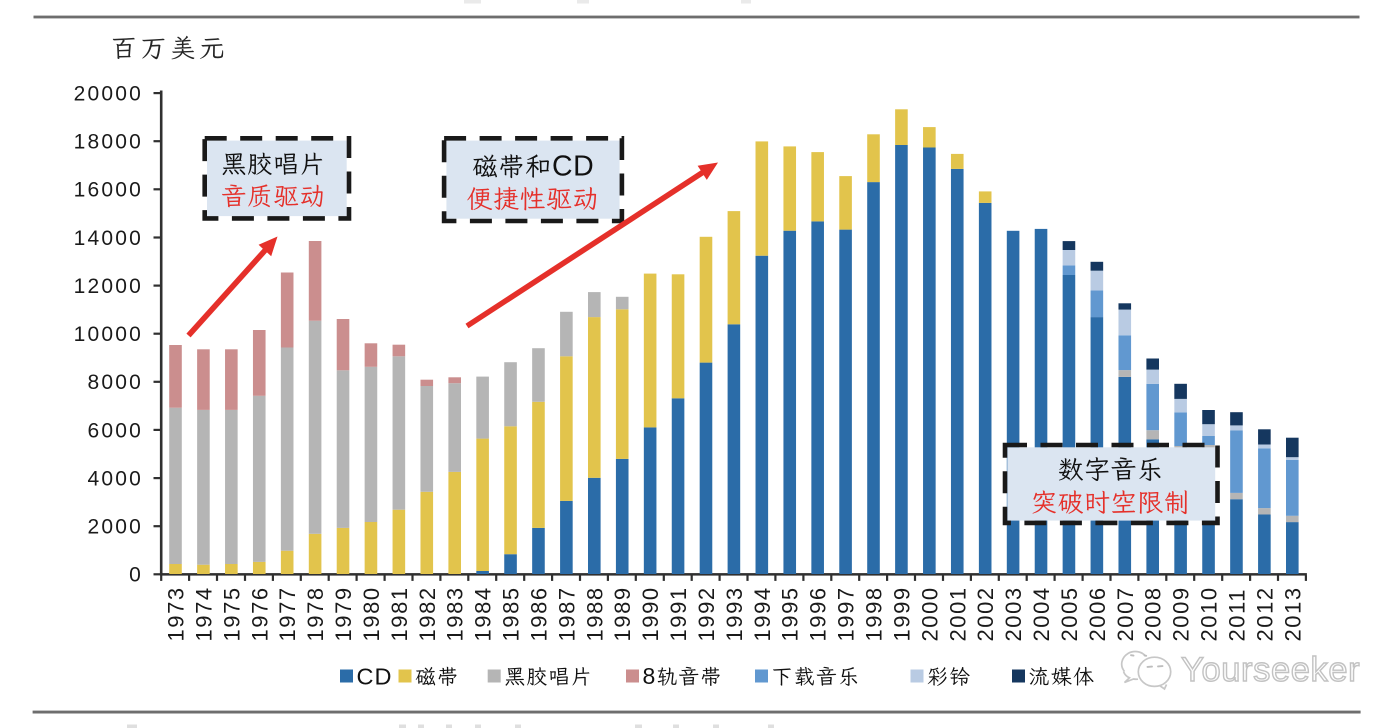 The image size is (1399, 728). I want to click on svg-text: 2010, so click(1209, 613).